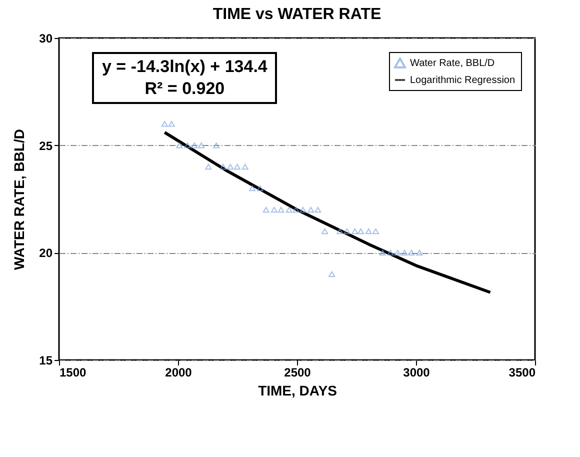 The height and width of the screenshot is (457, 580). What do you see at coordinates (46, 145) in the screenshot?
I see `y-tick-label: 25` at bounding box center [46, 145].